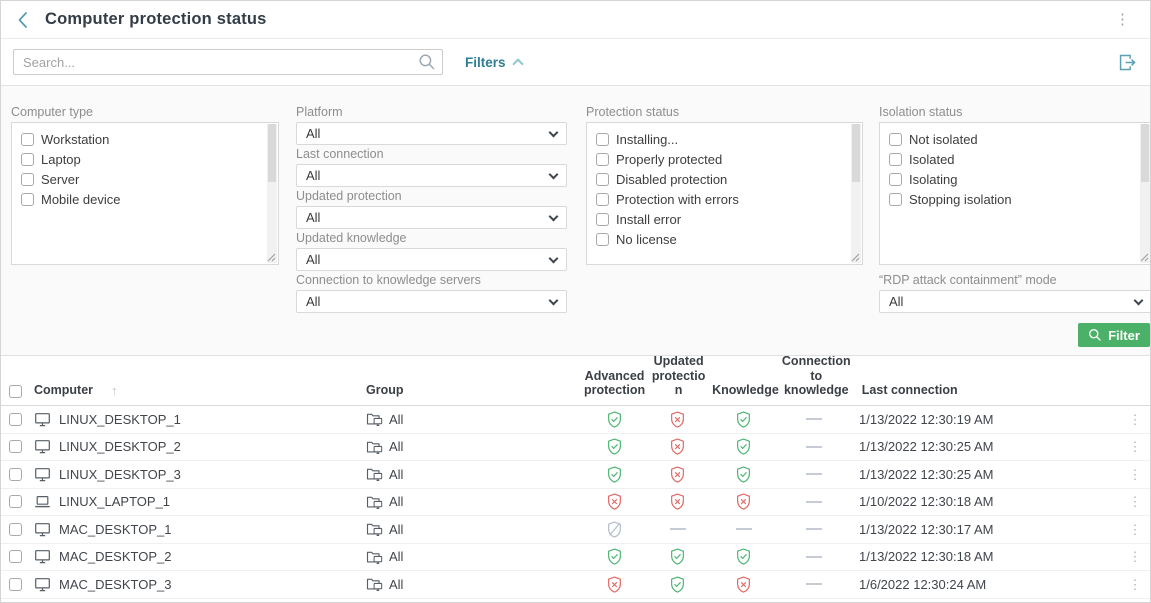 Image resolution: width=1151 pixels, height=603 pixels. Describe the element at coordinates (115, 584) in the screenshot. I see `computer-name: MAC_DESKTOP_3` at that location.